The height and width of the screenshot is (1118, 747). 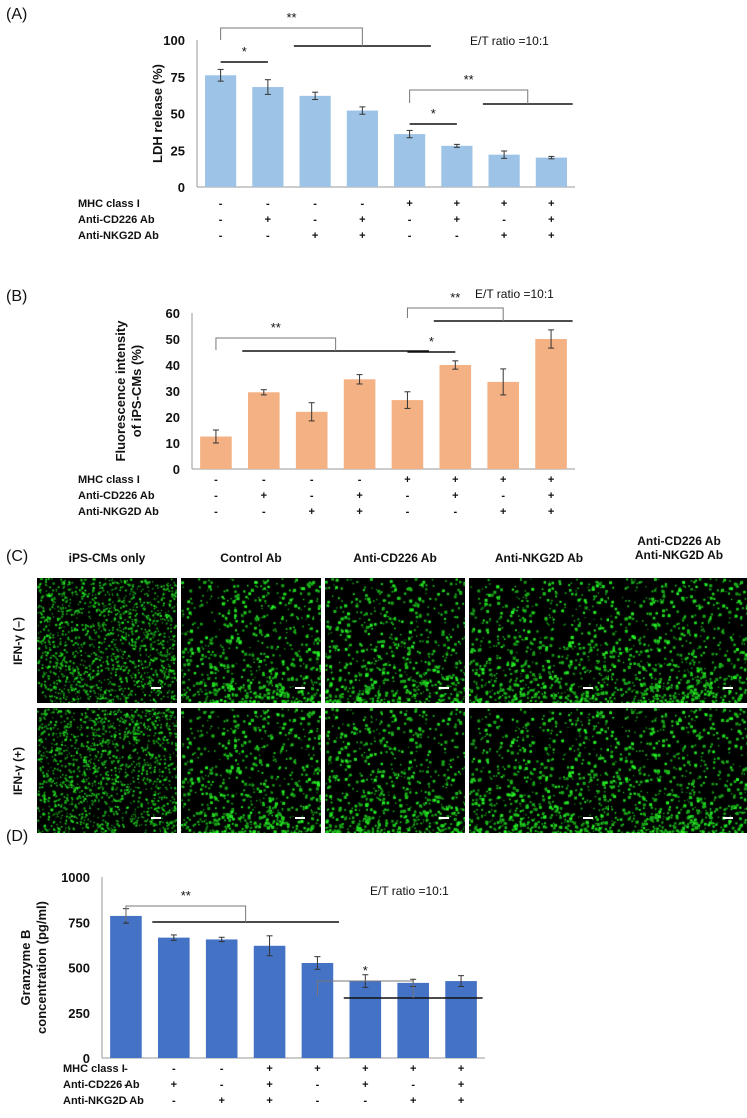 What do you see at coordinates (109, 204) in the screenshot?
I see `chart-a-condition-label: MHC class I` at bounding box center [109, 204].